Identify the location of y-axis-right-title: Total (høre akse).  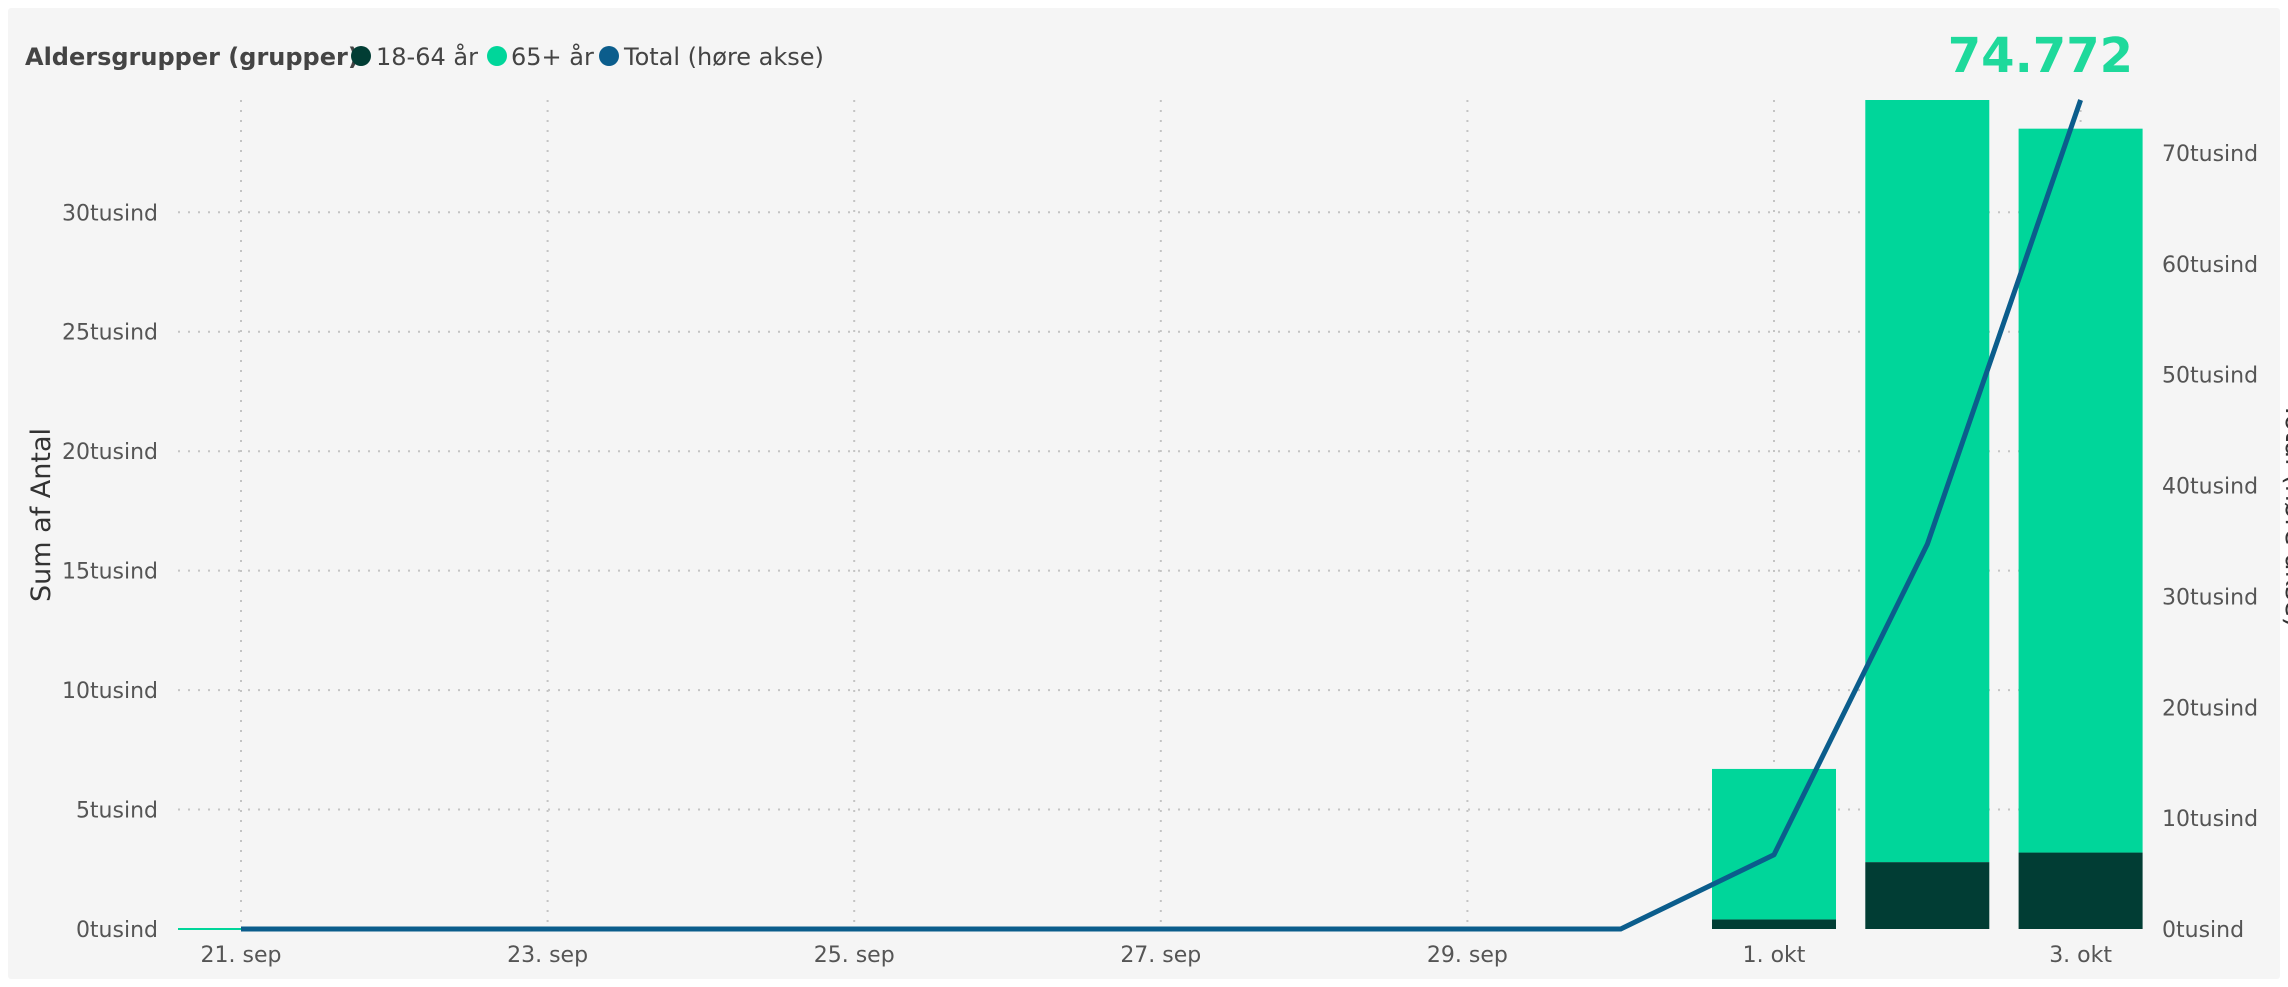
(2283, 515).